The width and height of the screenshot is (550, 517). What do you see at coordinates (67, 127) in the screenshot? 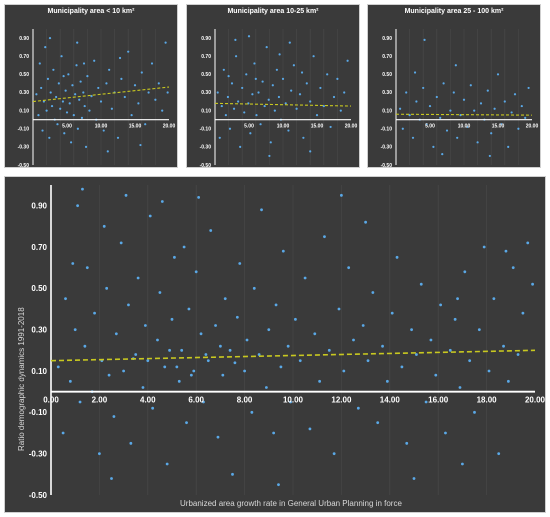
I see `x-tick-label: 5.00` at bounding box center [67, 127].